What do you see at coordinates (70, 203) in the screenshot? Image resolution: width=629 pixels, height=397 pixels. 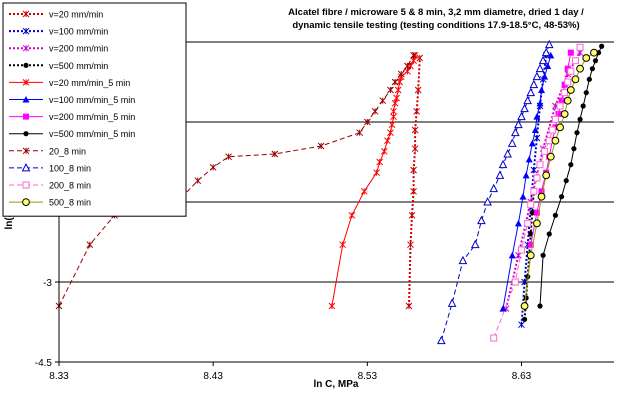 I see `legend-label: 500_8 min` at bounding box center [70, 203].